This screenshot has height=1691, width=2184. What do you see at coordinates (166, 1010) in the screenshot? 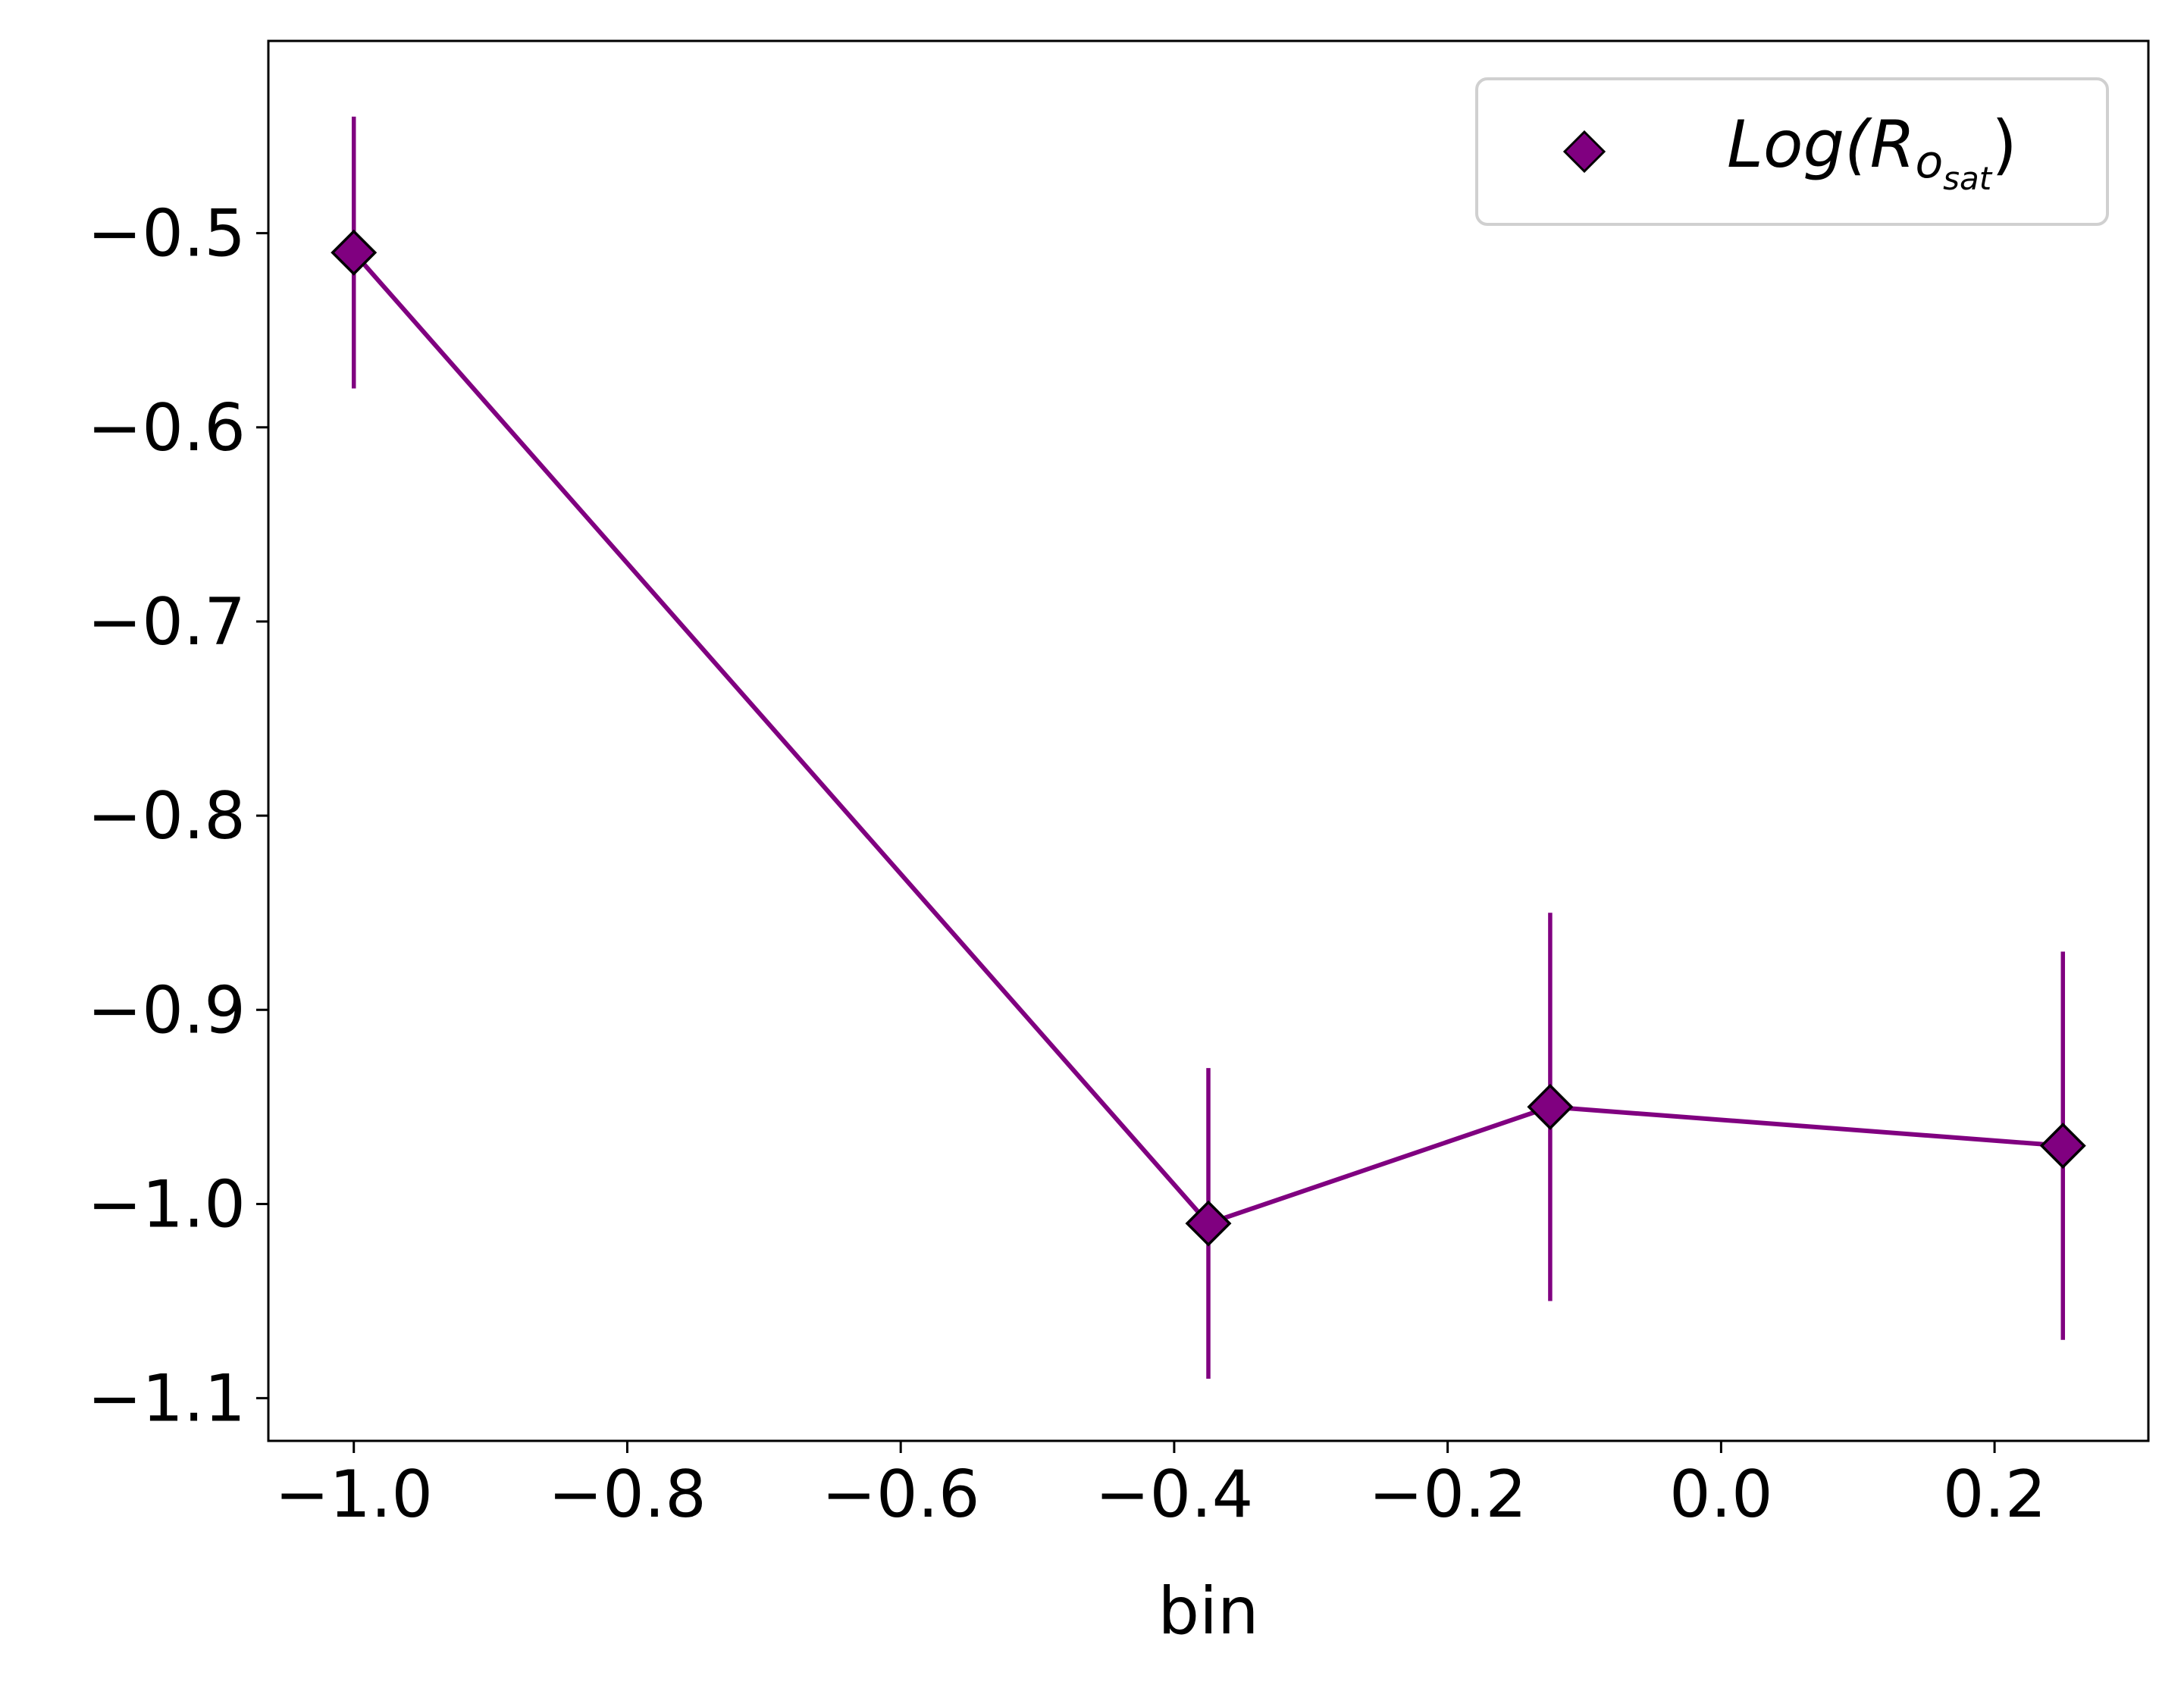
I see `y-tick-label: −0.9` at bounding box center [166, 1010].